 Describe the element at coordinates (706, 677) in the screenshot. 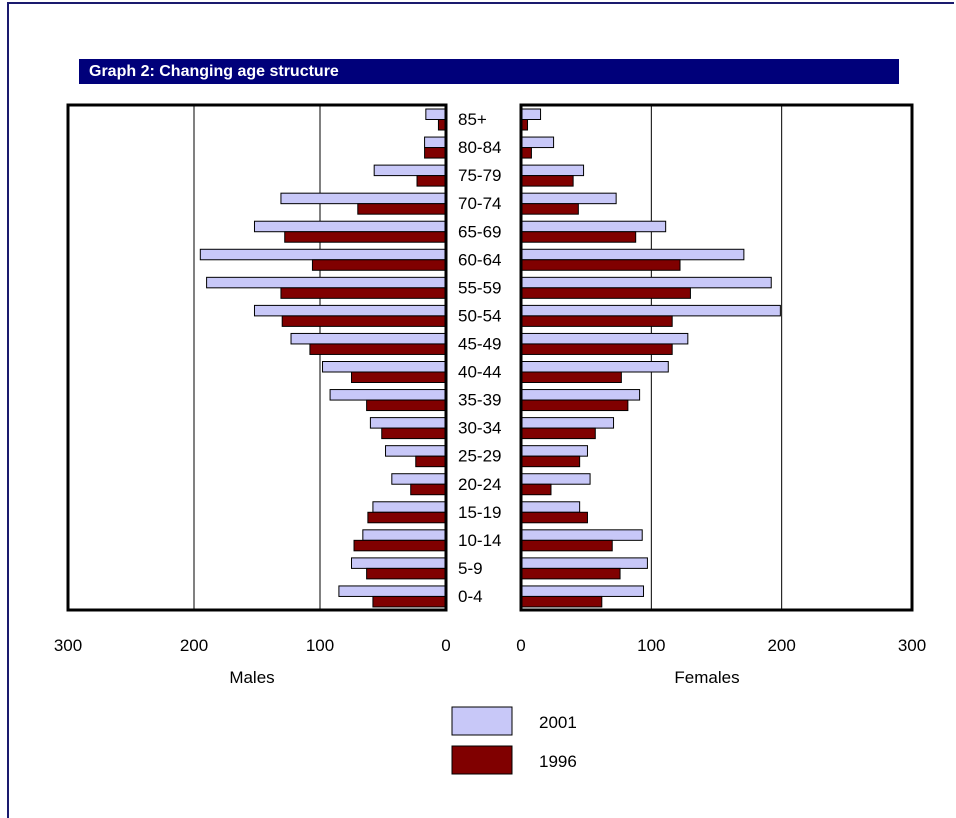

I see `females-axis-label: Females` at that location.